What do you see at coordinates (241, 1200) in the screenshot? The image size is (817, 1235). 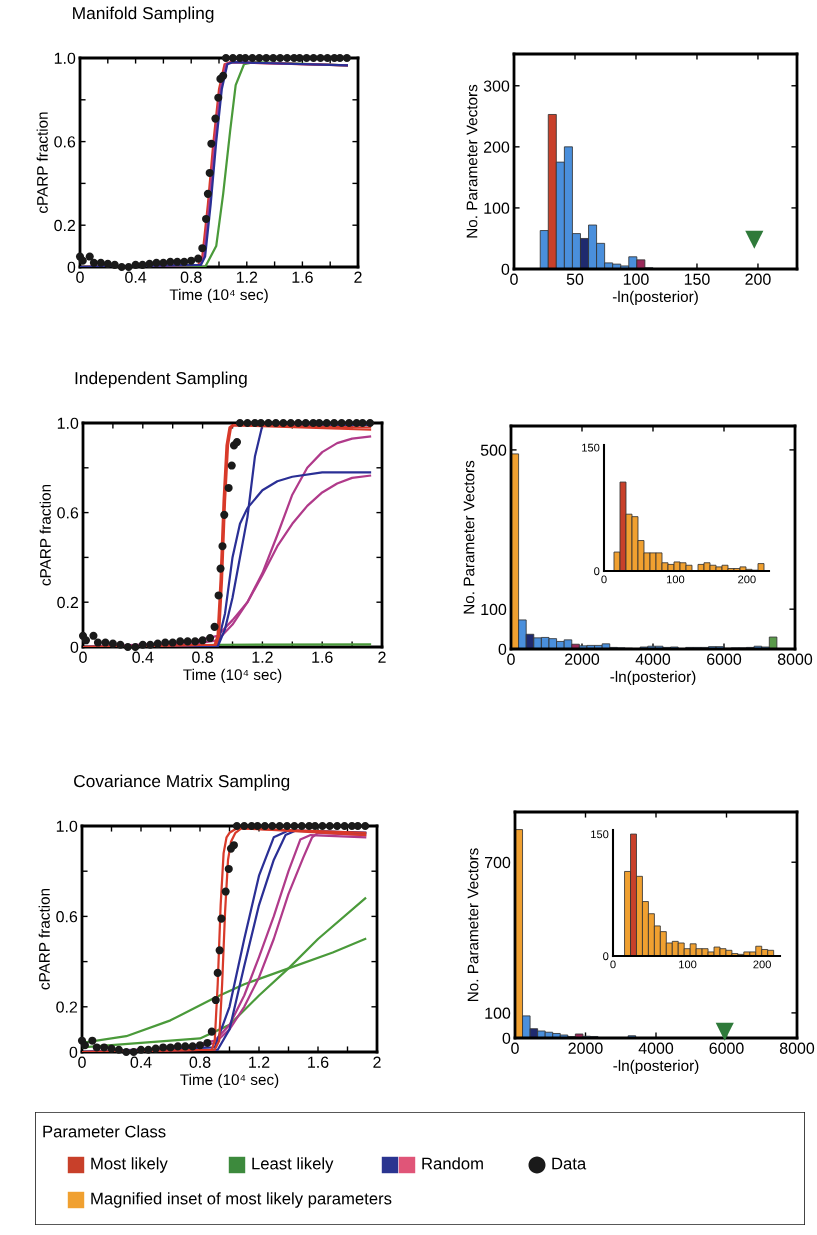 I see `legend-label: Magnified inset of most likely parameters` at bounding box center [241, 1200].